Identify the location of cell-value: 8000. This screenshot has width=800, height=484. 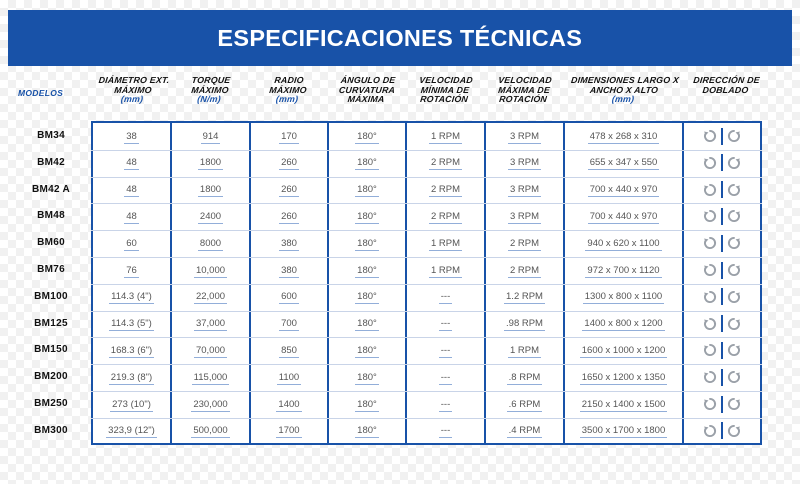
(210, 244).